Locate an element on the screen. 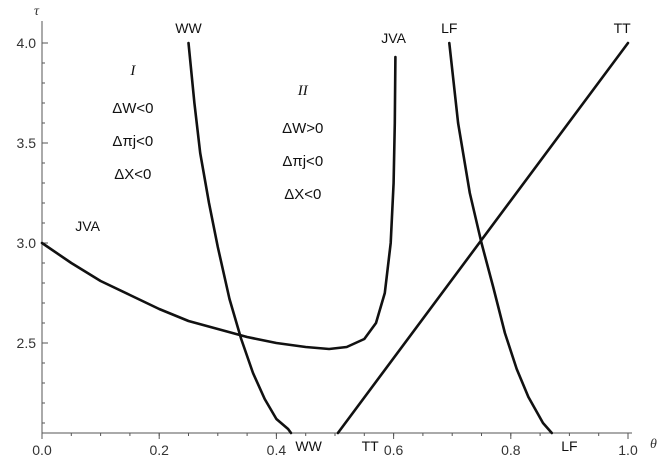 This screenshot has width=662, height=466. y-tick-label: 3.0 is located at coordinates (27, 243).